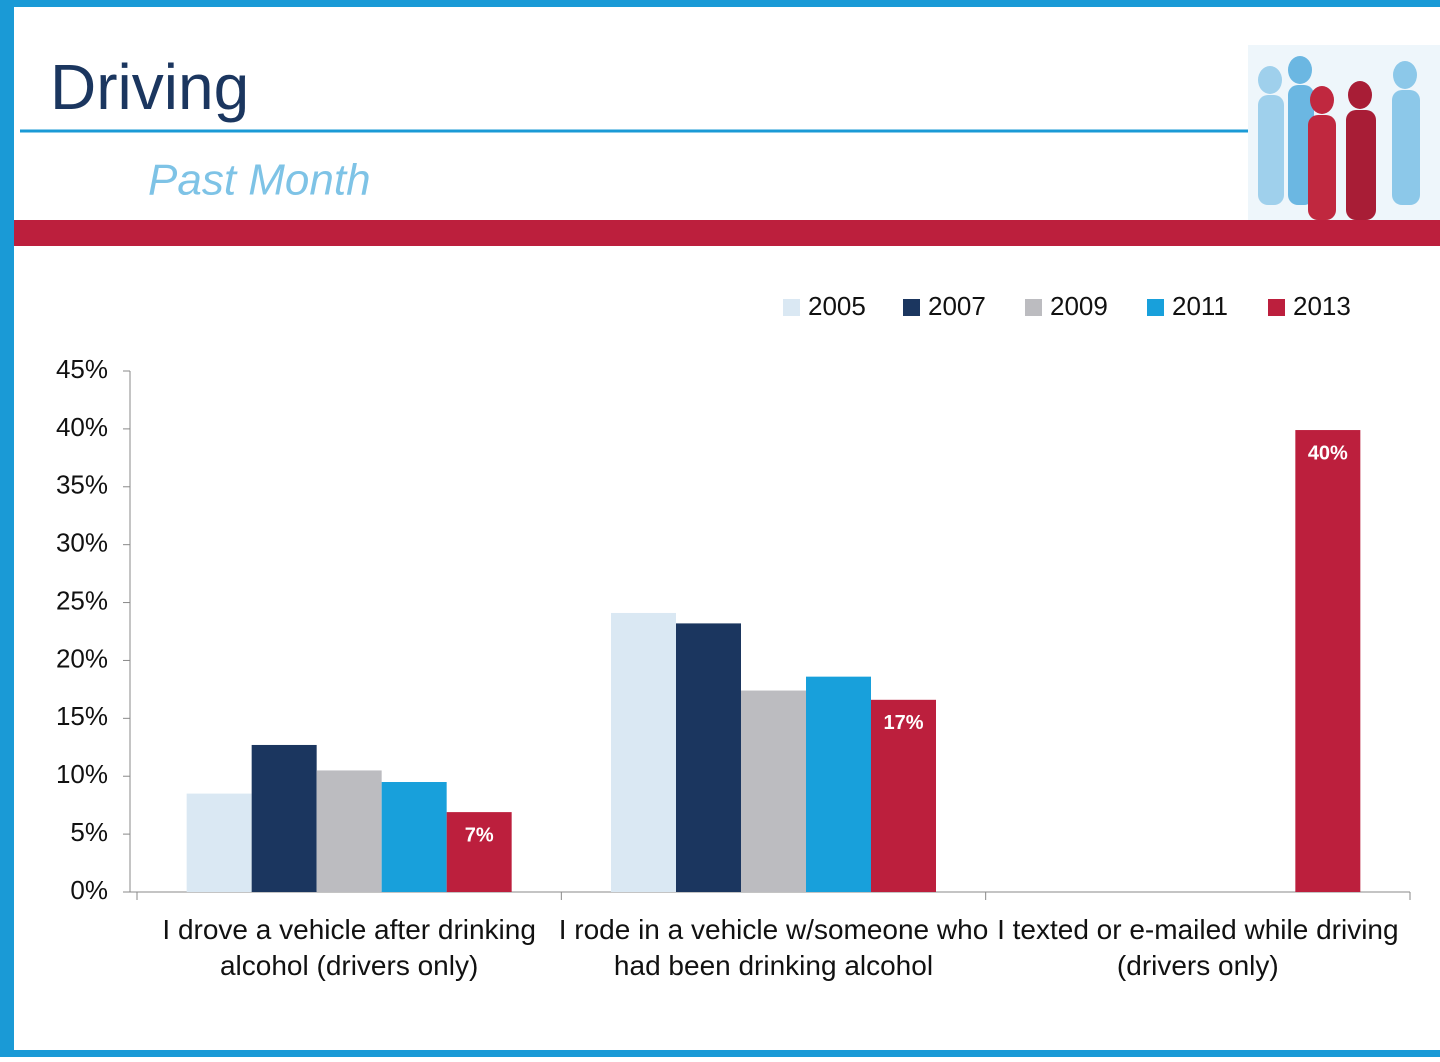  What do you see at coordinates (89, 890) in the screenshot?
I see `y-tick-label: 0%` at bounding box center [89, 890].